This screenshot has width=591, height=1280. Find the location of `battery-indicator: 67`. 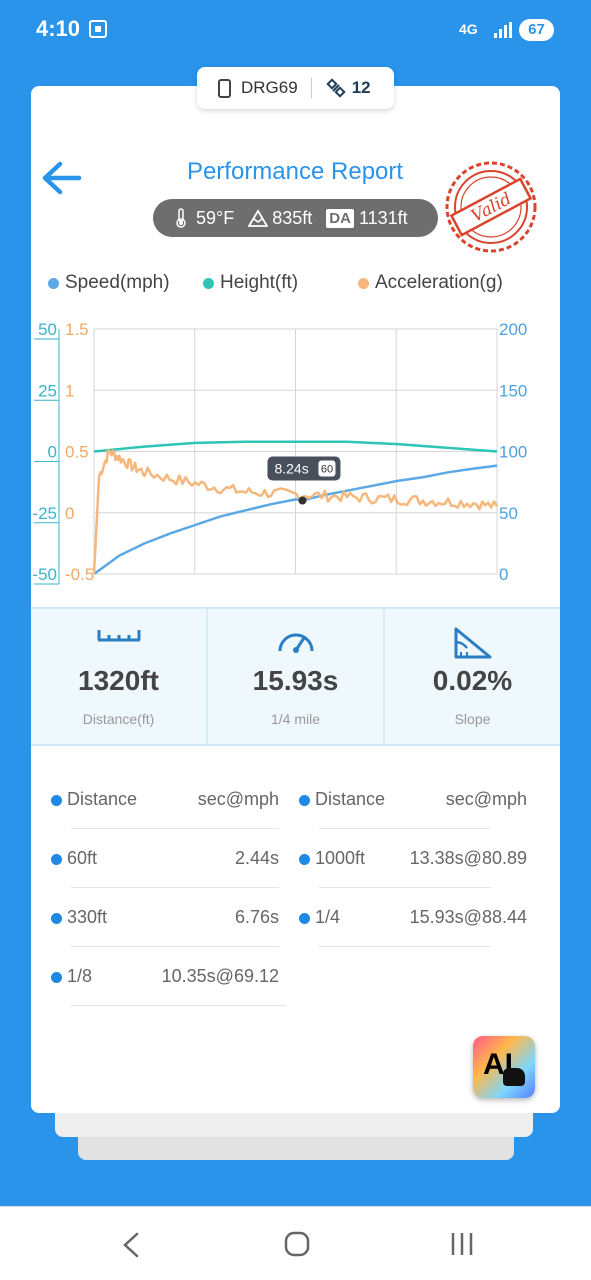

battery-indicator: 67 is located at coordinates (536, 30).